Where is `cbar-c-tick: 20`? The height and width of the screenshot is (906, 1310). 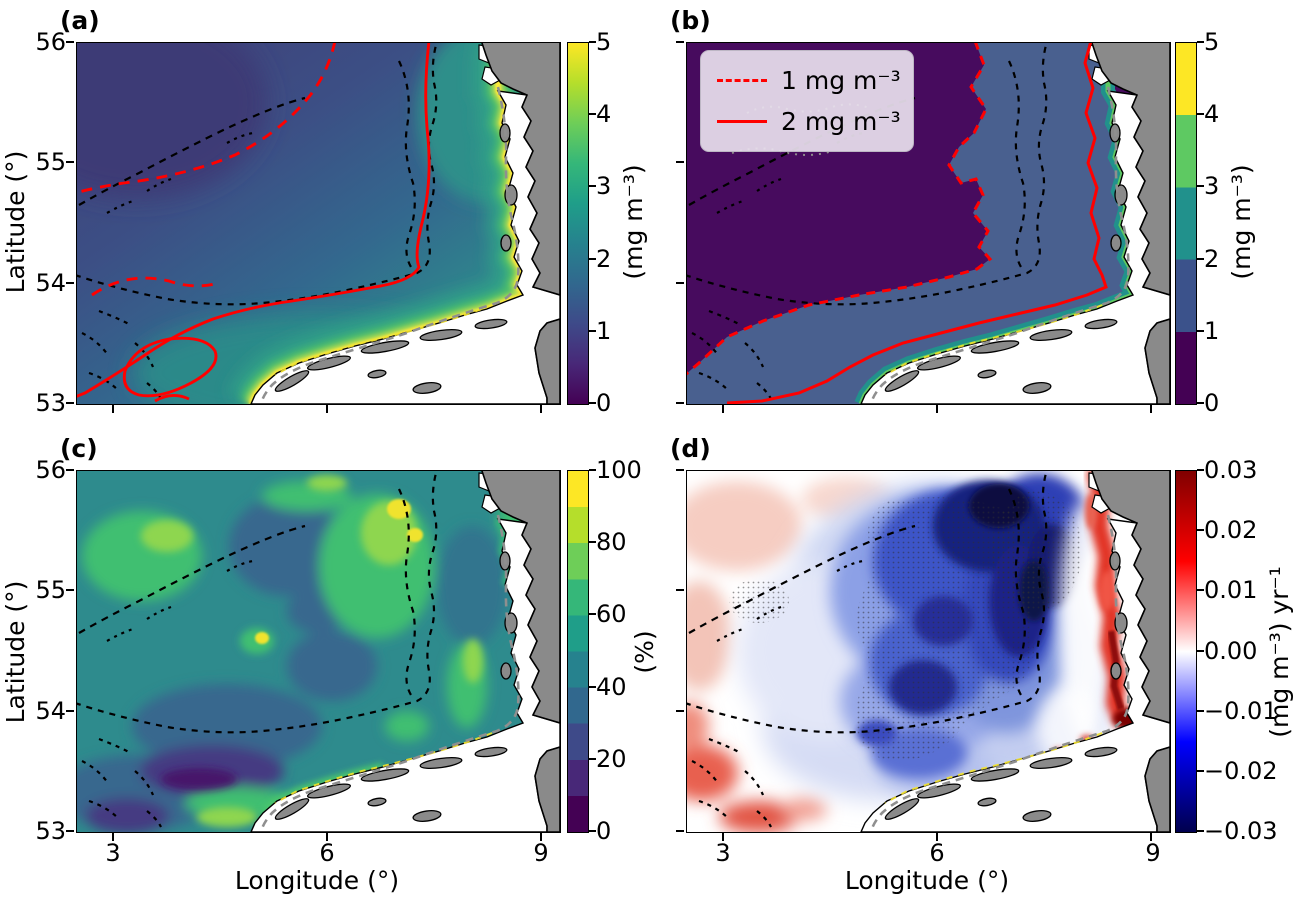
cbar-c-tick: 20 is located at coordinates (611, 759).